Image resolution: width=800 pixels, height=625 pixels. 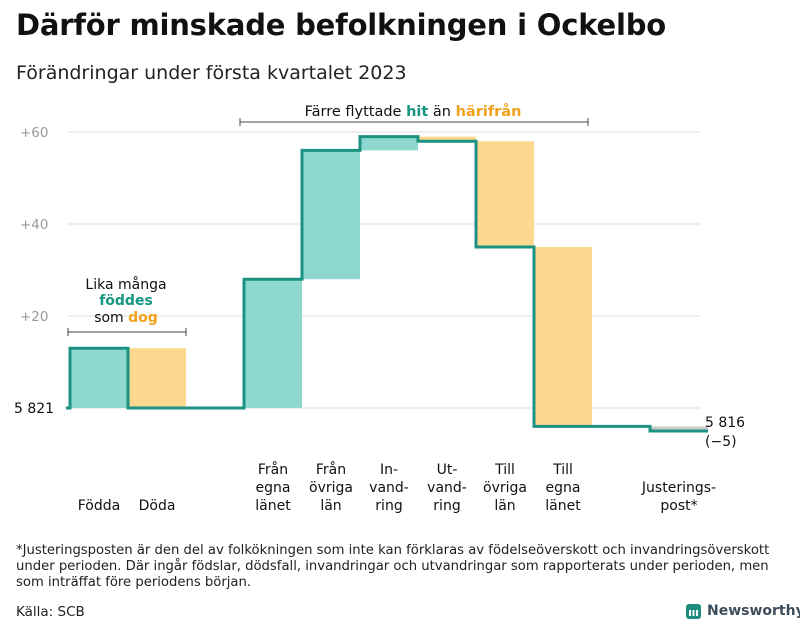 I want to click on source-label: Källa: SCB, so click(x=50, y=612).